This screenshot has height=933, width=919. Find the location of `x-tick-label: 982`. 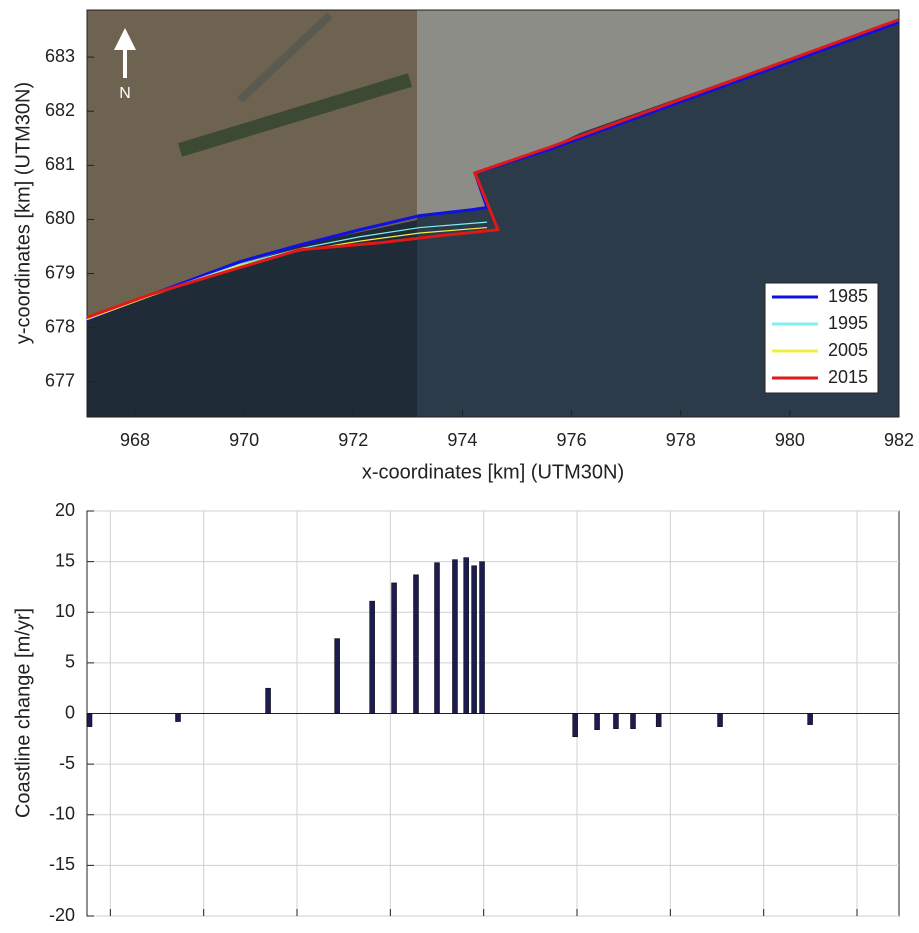

x-tick-label: 982 is located at coordinates (899, 440).